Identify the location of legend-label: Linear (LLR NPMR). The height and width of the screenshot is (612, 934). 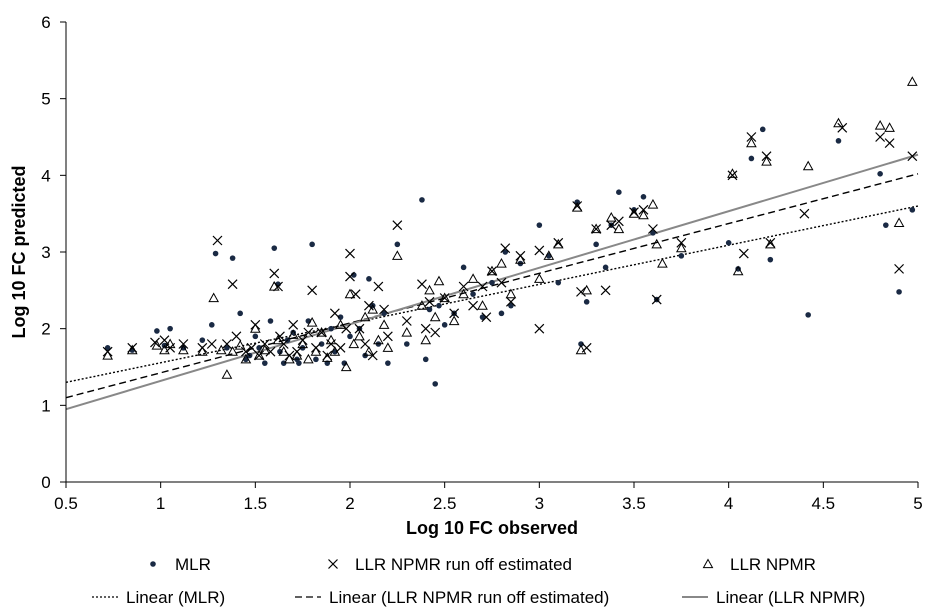
(790, 597).